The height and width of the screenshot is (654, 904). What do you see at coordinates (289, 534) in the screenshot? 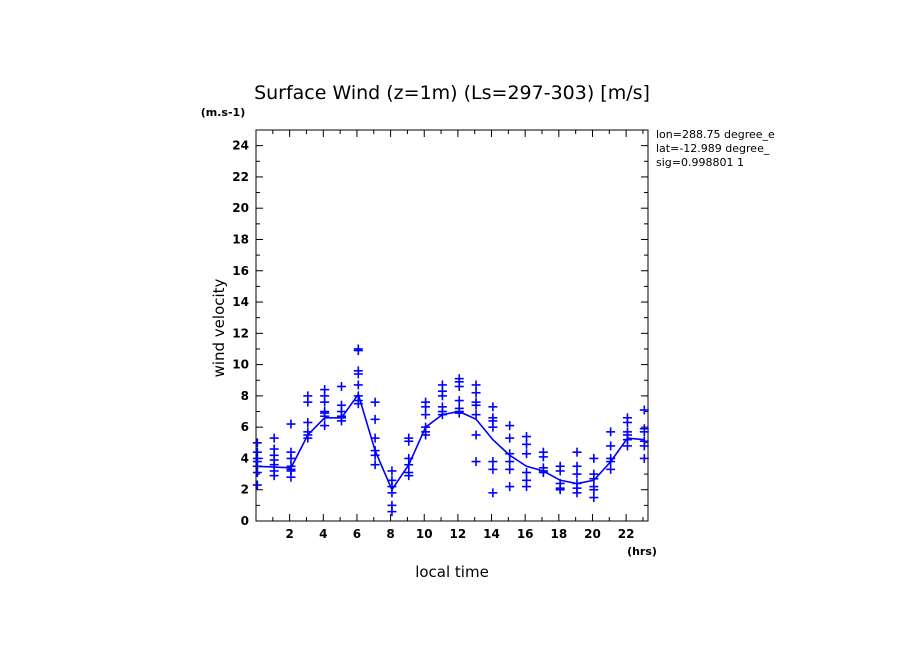
I see `x-tick-label: 2` at bounding box center [289, 534].